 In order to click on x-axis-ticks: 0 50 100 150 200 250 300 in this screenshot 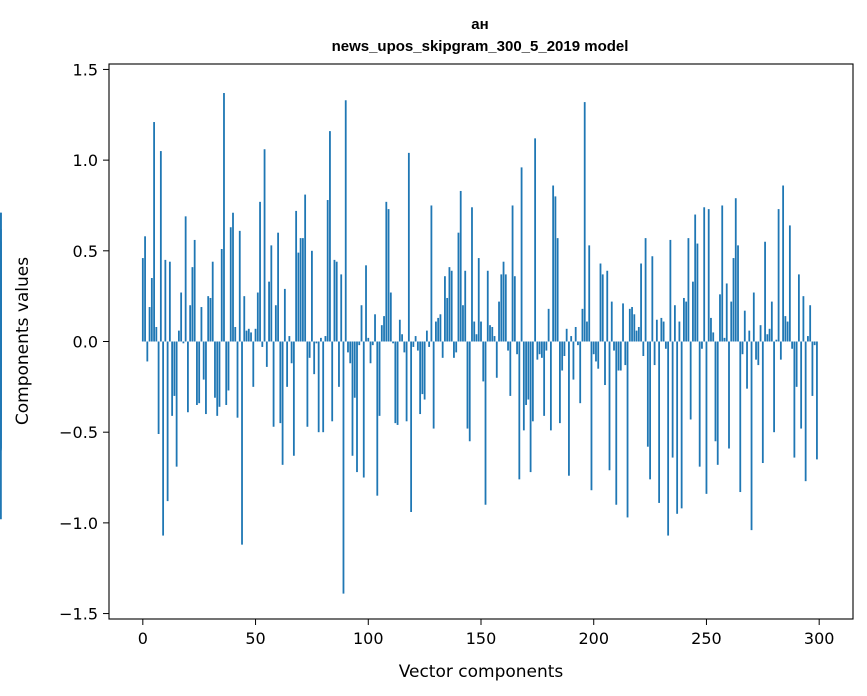, I will do `click(486, 633)`.